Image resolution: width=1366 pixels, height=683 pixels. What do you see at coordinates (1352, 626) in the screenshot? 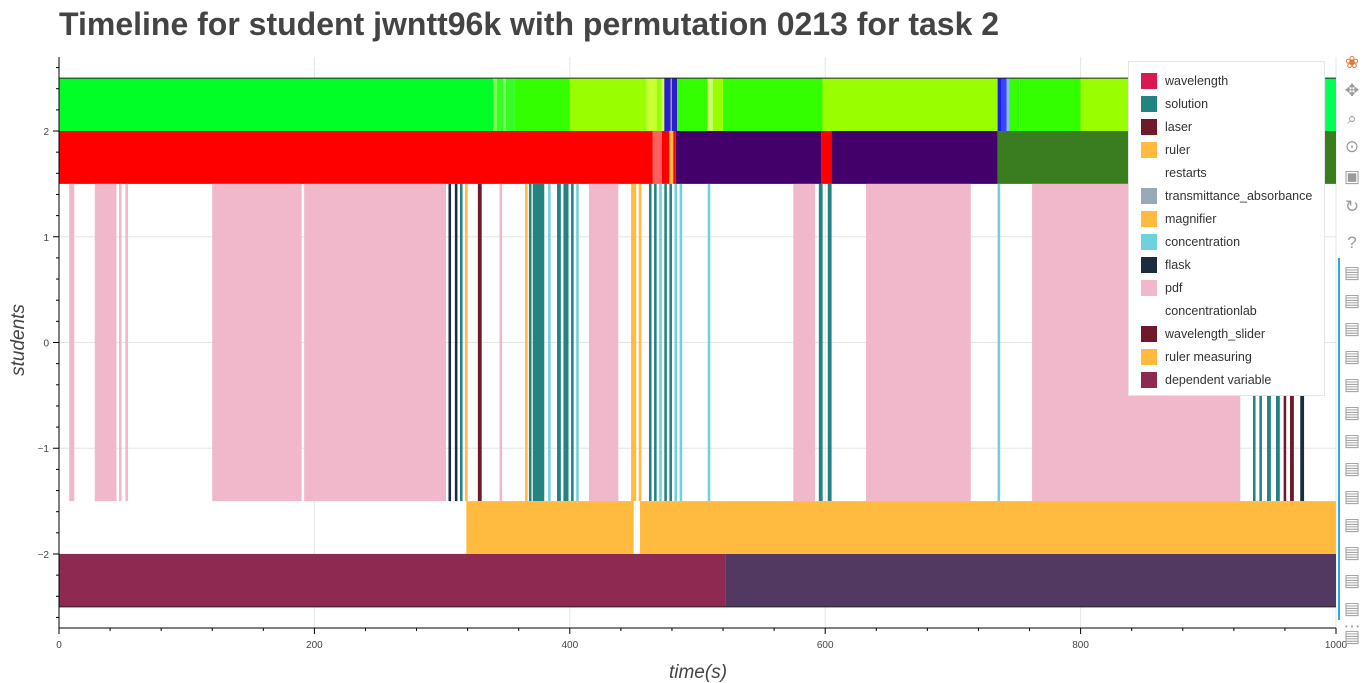
I see `more-icon: ⋯` at bounding box center [1352, 626].